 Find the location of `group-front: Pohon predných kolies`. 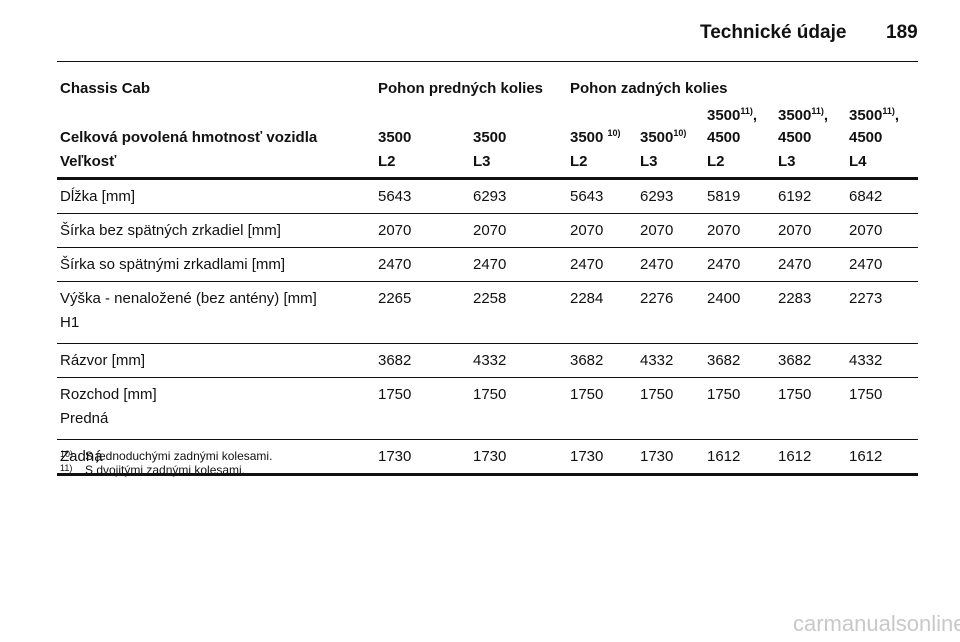

group-front: Pohon predných kolies is located at coordinates (461, 88).